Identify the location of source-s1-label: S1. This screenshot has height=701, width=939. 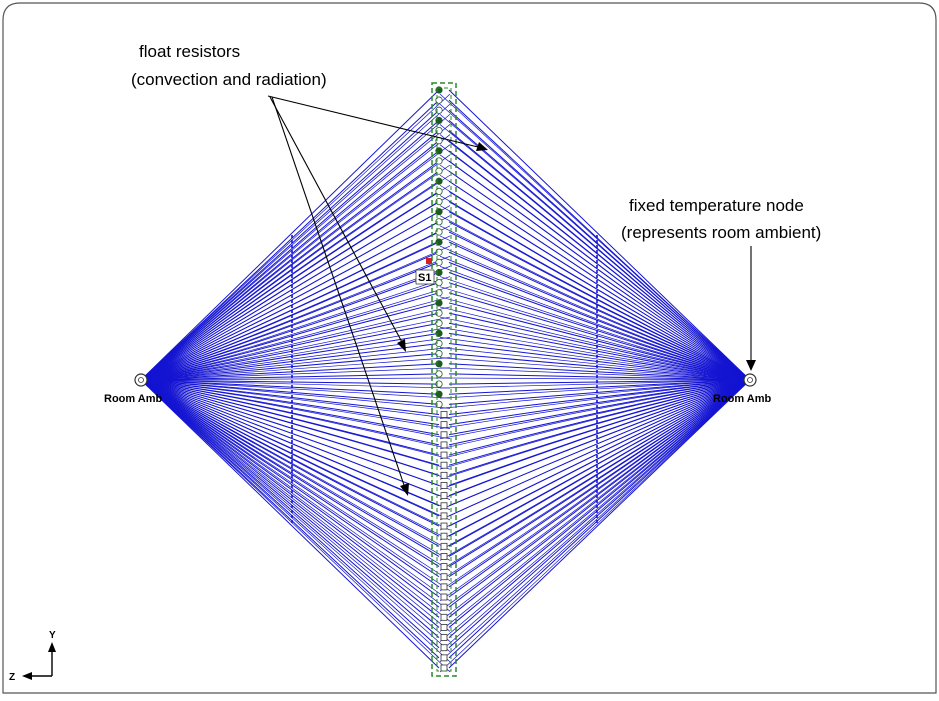
(424, 278).